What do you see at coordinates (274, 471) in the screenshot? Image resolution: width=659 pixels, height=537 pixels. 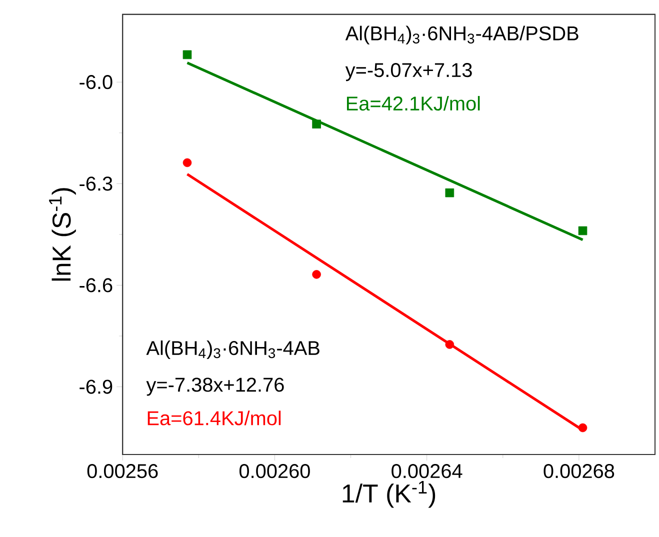 I see `x-tick-label: 0.00260` at bounding box center [274, 471].